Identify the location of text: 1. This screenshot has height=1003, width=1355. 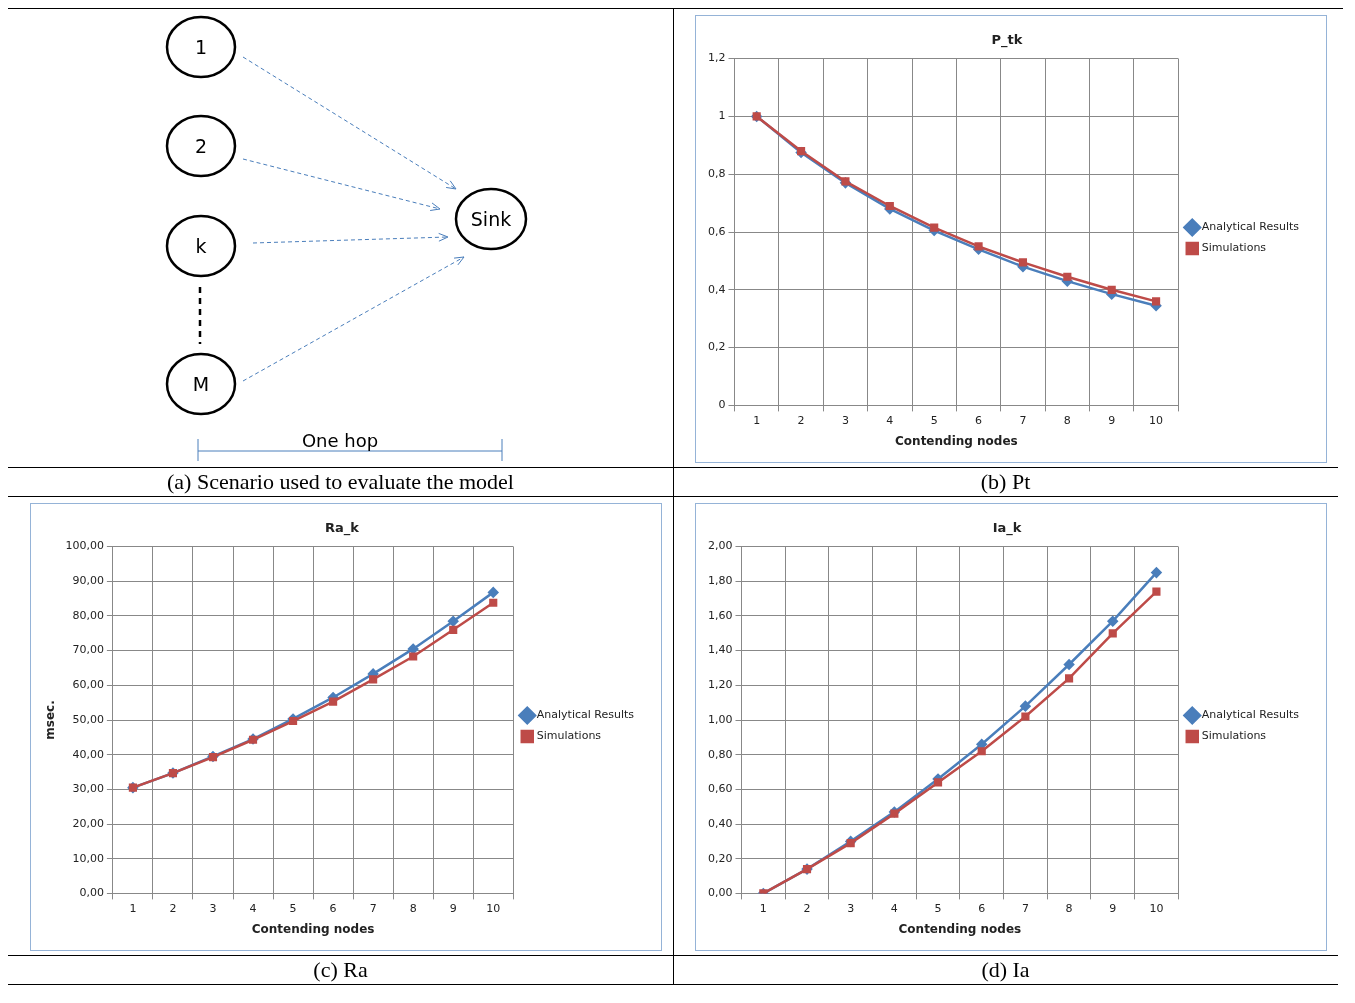
(201, 47).